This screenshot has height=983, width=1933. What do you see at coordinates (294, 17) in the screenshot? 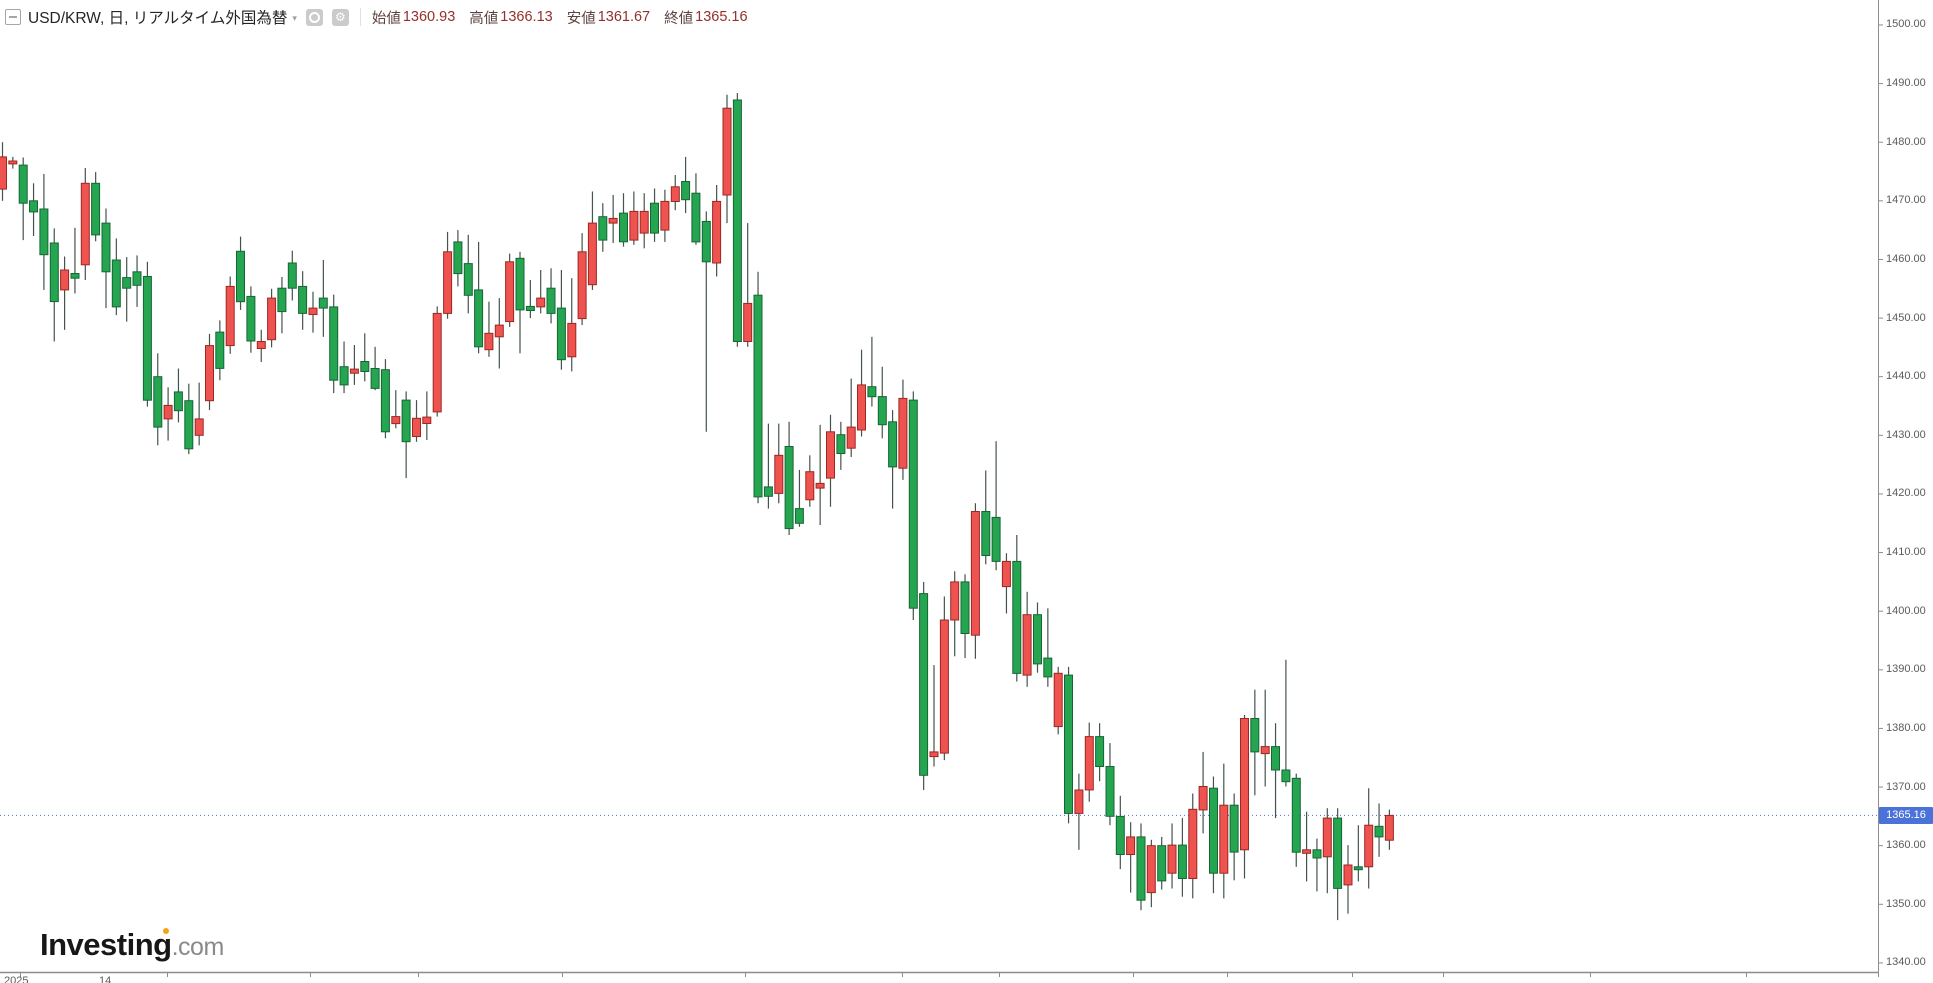
I see `chevron-down-icon: ▾` at bounding box center [294, 17].